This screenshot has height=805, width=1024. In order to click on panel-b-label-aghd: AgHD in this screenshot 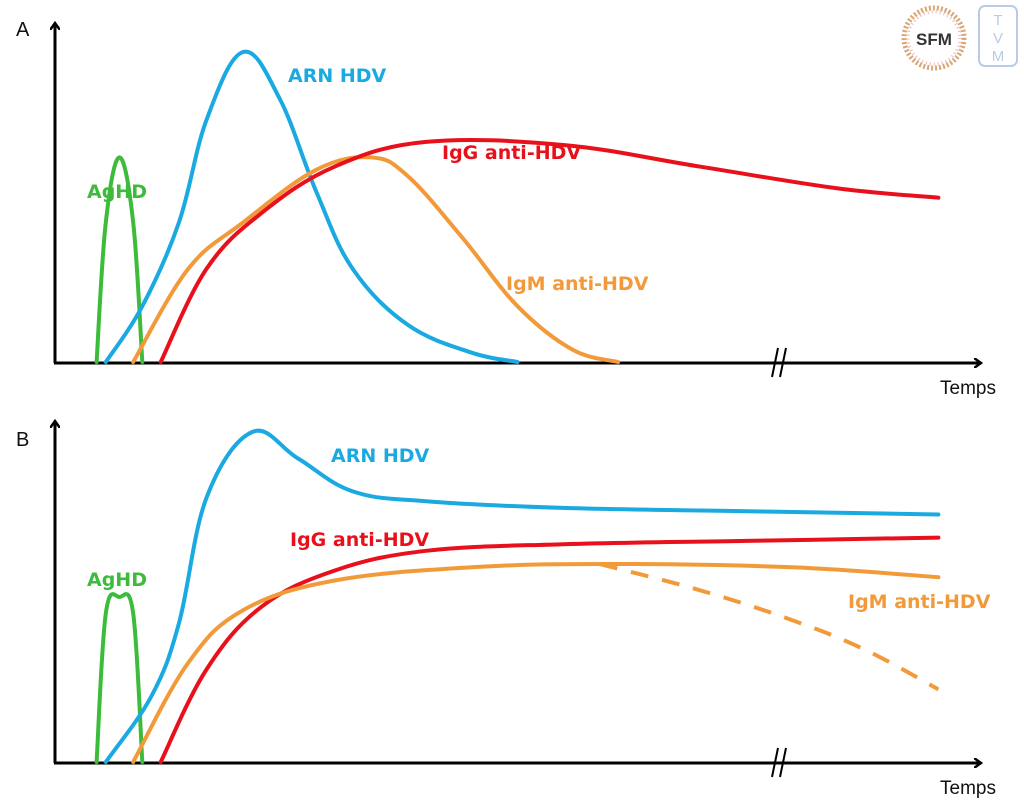, I will do `click(117, 580)`.